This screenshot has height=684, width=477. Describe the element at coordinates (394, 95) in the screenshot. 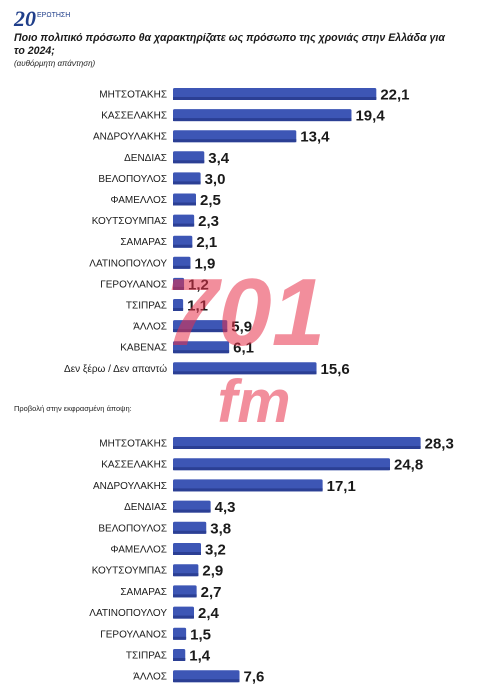

I see `value-label: 22,1` at that location.